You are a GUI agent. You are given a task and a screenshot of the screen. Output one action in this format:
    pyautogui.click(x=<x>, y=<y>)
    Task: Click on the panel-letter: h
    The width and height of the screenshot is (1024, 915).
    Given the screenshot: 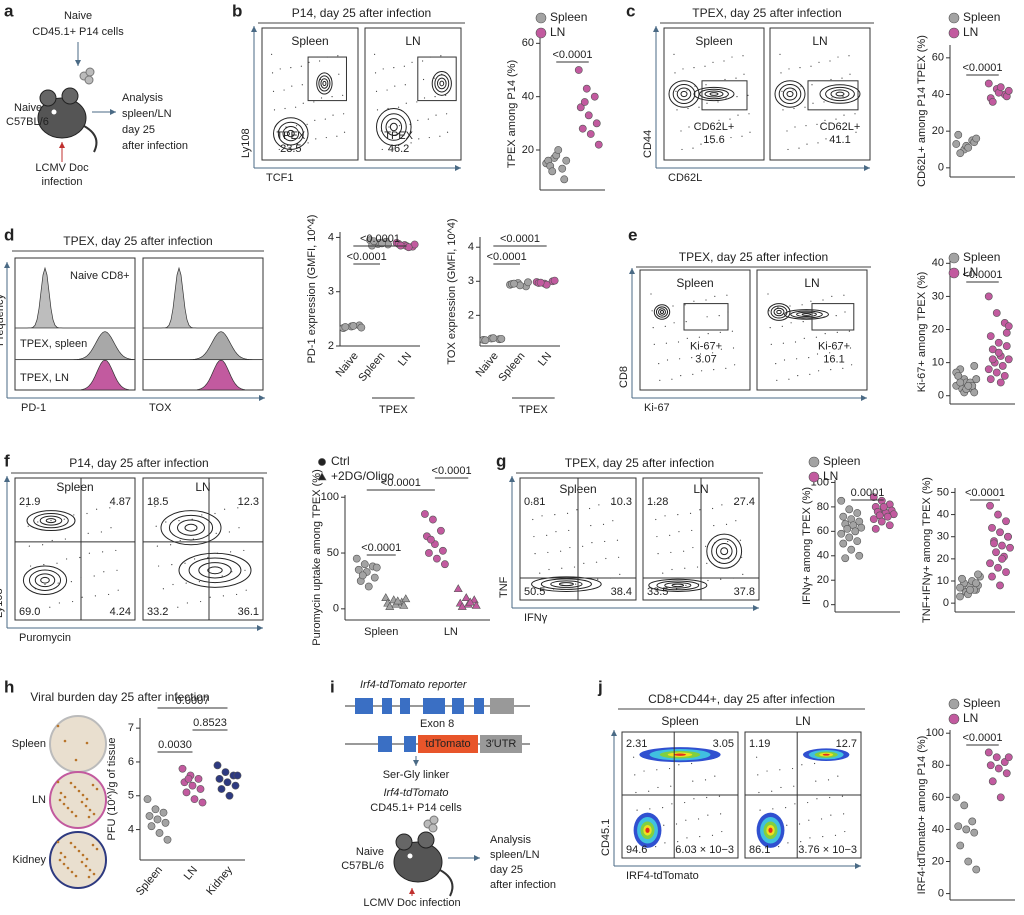 What is the action you would take?
    pyautogui.click(x=9, y=686)
    